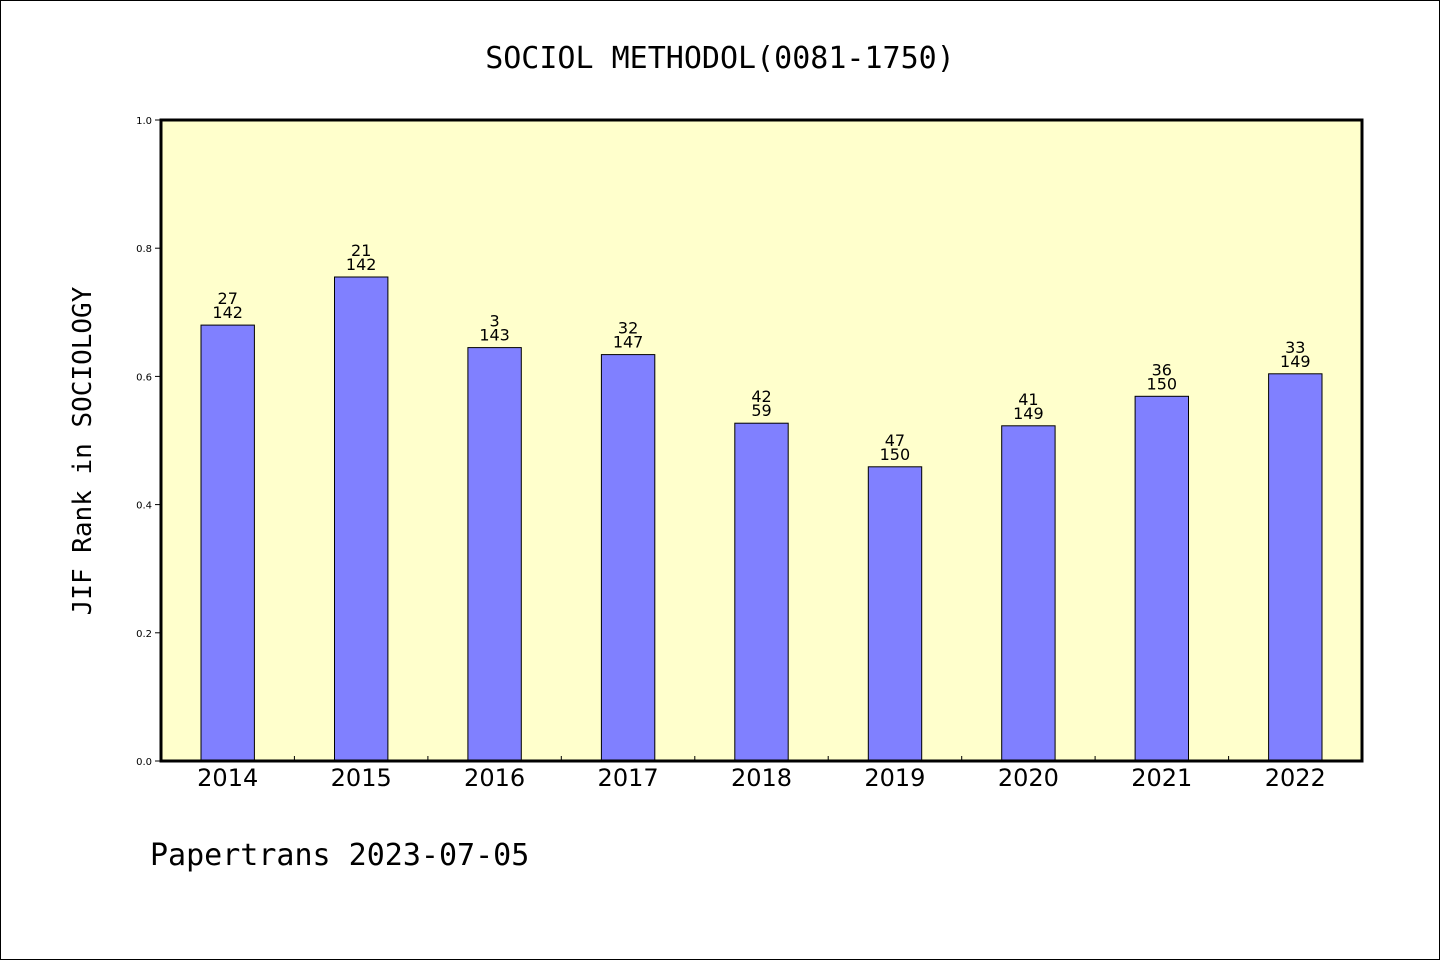 This screenshot has height=960, width=1440. What do you see at coordinates (1295, 567) in the screenshot?
I see `bar-2022` at bounding box center [1295, 567].